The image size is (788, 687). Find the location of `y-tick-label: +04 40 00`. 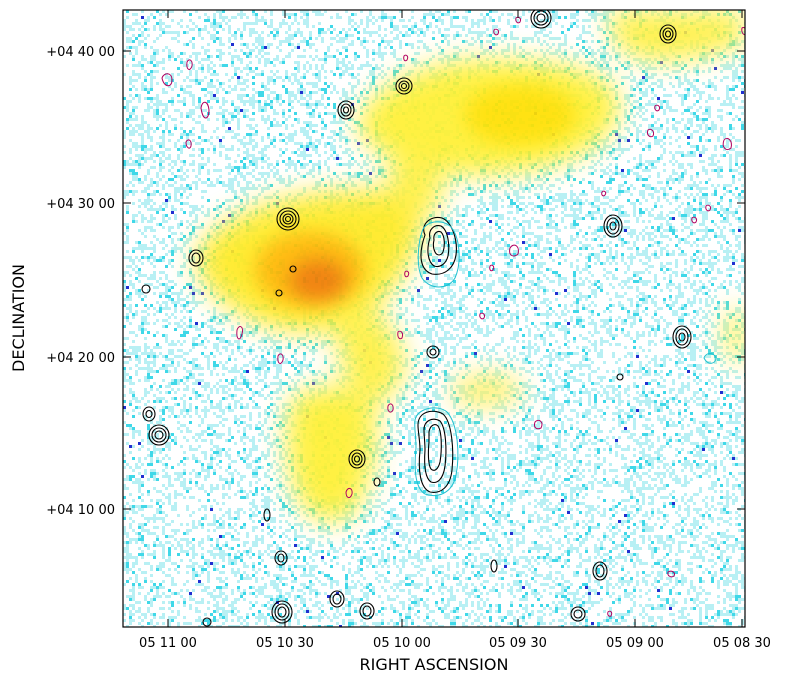

y-tick-label: +04 40 00 is located at coordinates (80, 52).